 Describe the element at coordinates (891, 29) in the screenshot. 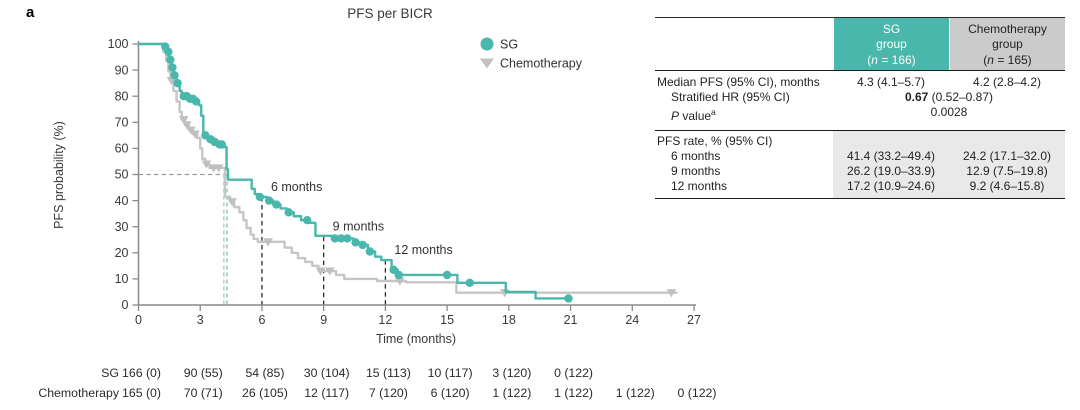

I see `sg-header-line1: SG` at that location.